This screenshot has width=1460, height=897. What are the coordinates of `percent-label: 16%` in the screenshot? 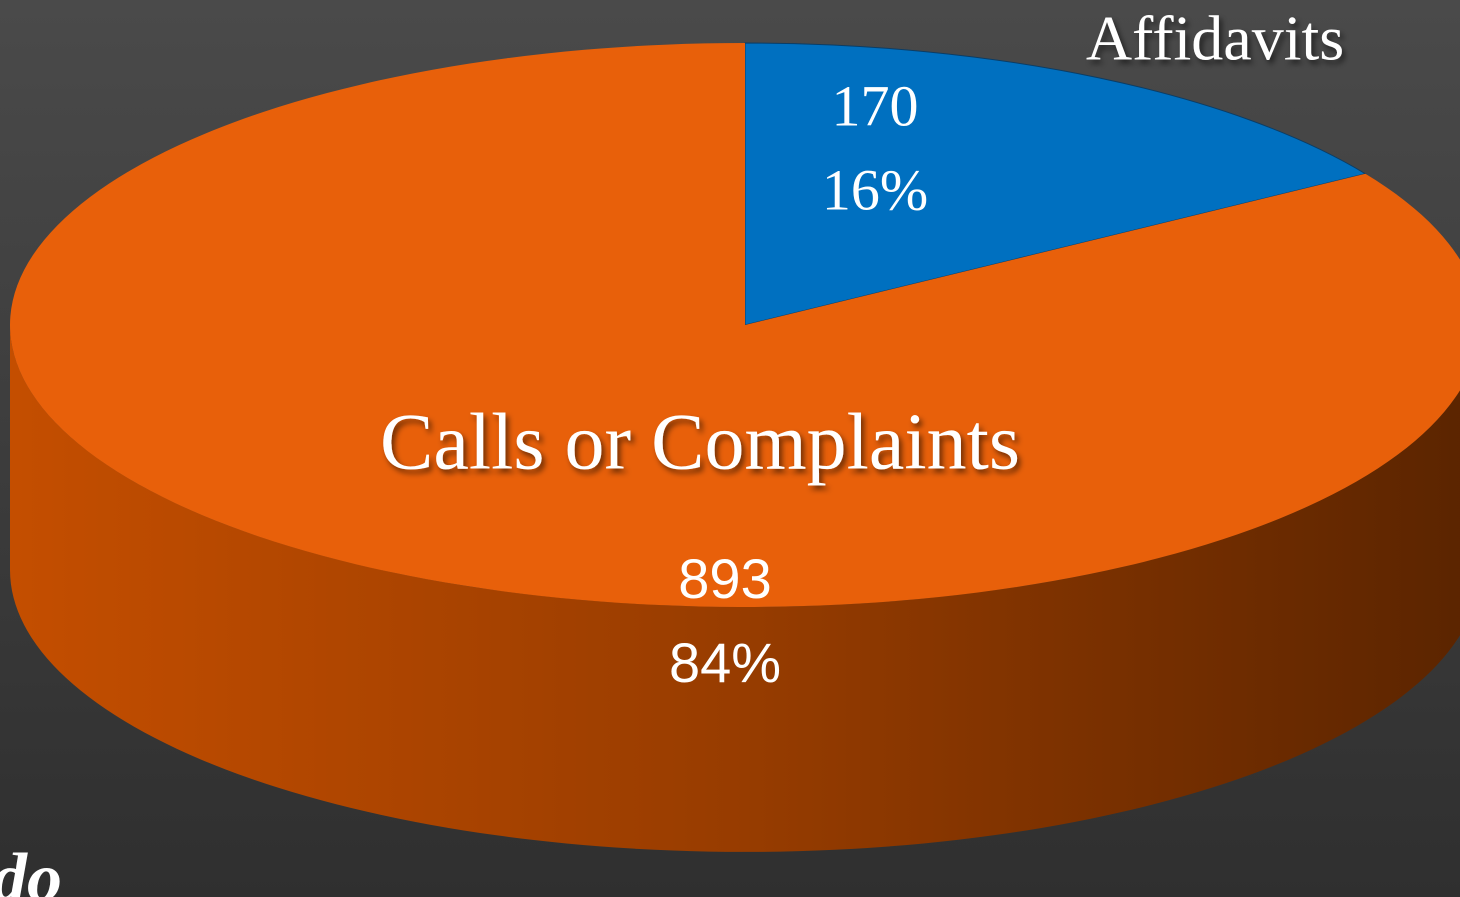 It's located at (875, 189).